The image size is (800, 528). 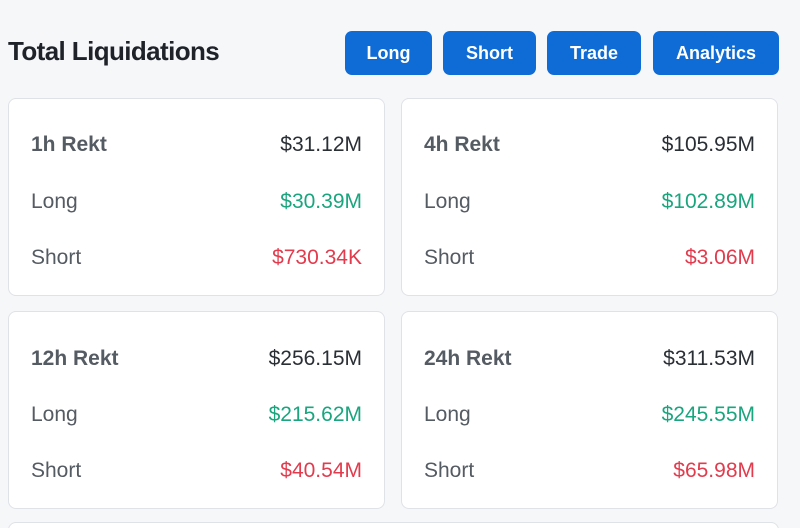 What do you see at coordinates (315, 414) in the screenshot?
I see `long-value: $215.62M` at bounding box center [315, 414].